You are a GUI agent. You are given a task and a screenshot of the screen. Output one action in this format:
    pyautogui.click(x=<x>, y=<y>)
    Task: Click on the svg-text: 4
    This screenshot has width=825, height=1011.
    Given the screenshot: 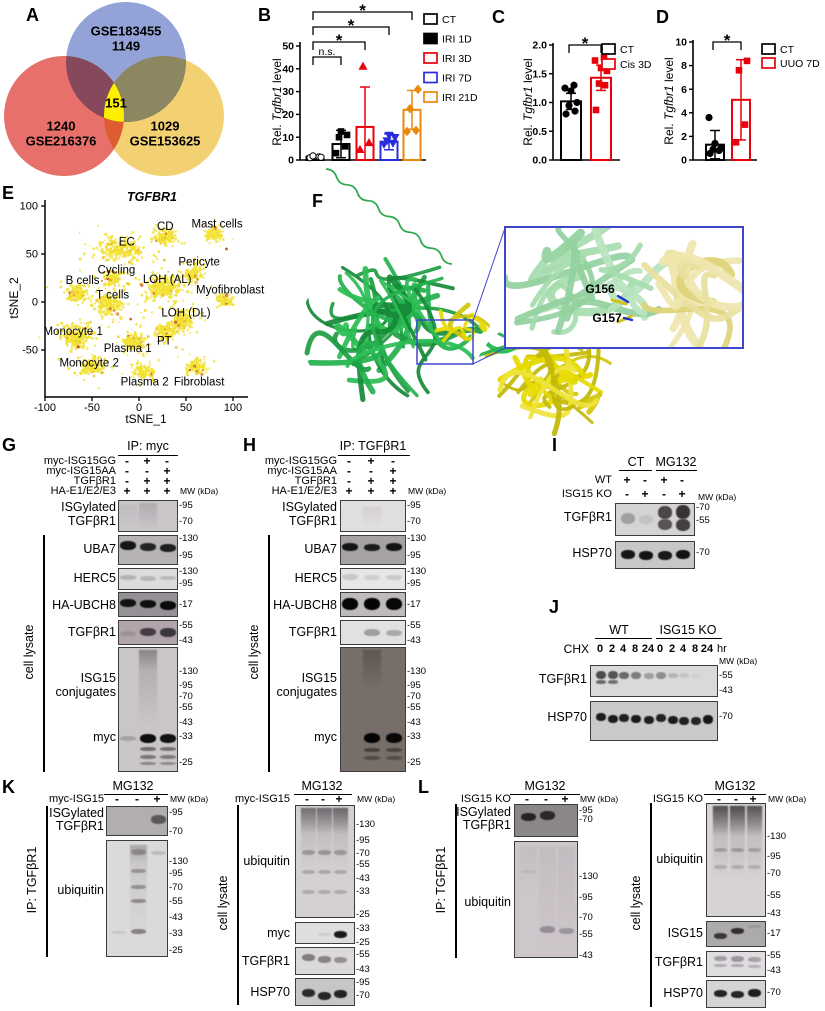 What is the action you would take?
    pyautogui.click(x=684, y=113)
    